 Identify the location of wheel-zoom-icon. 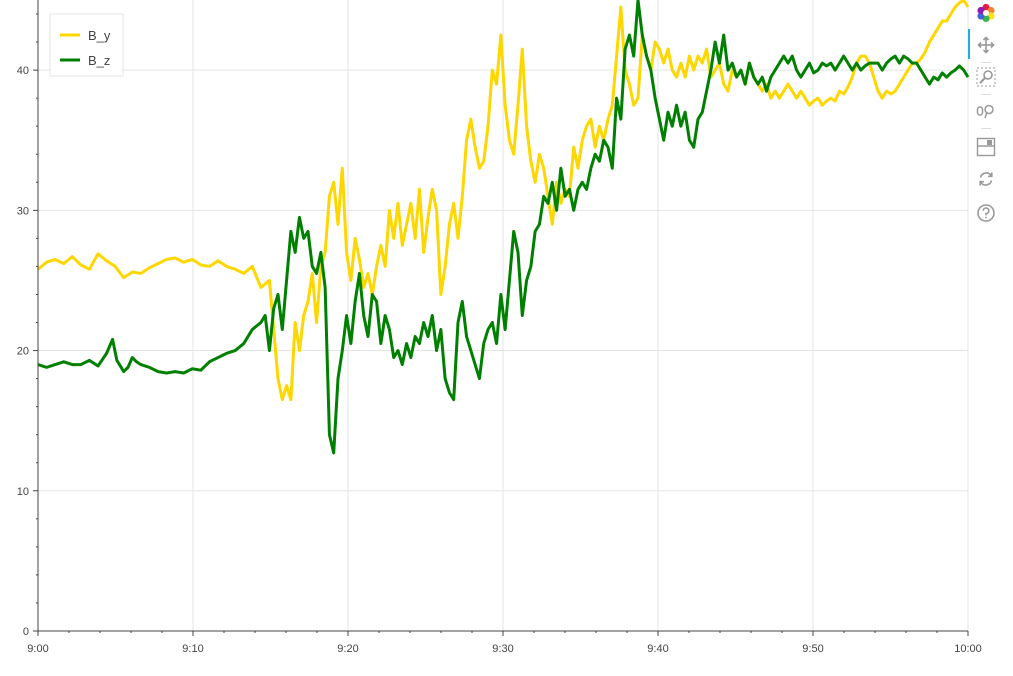
(986, 111).